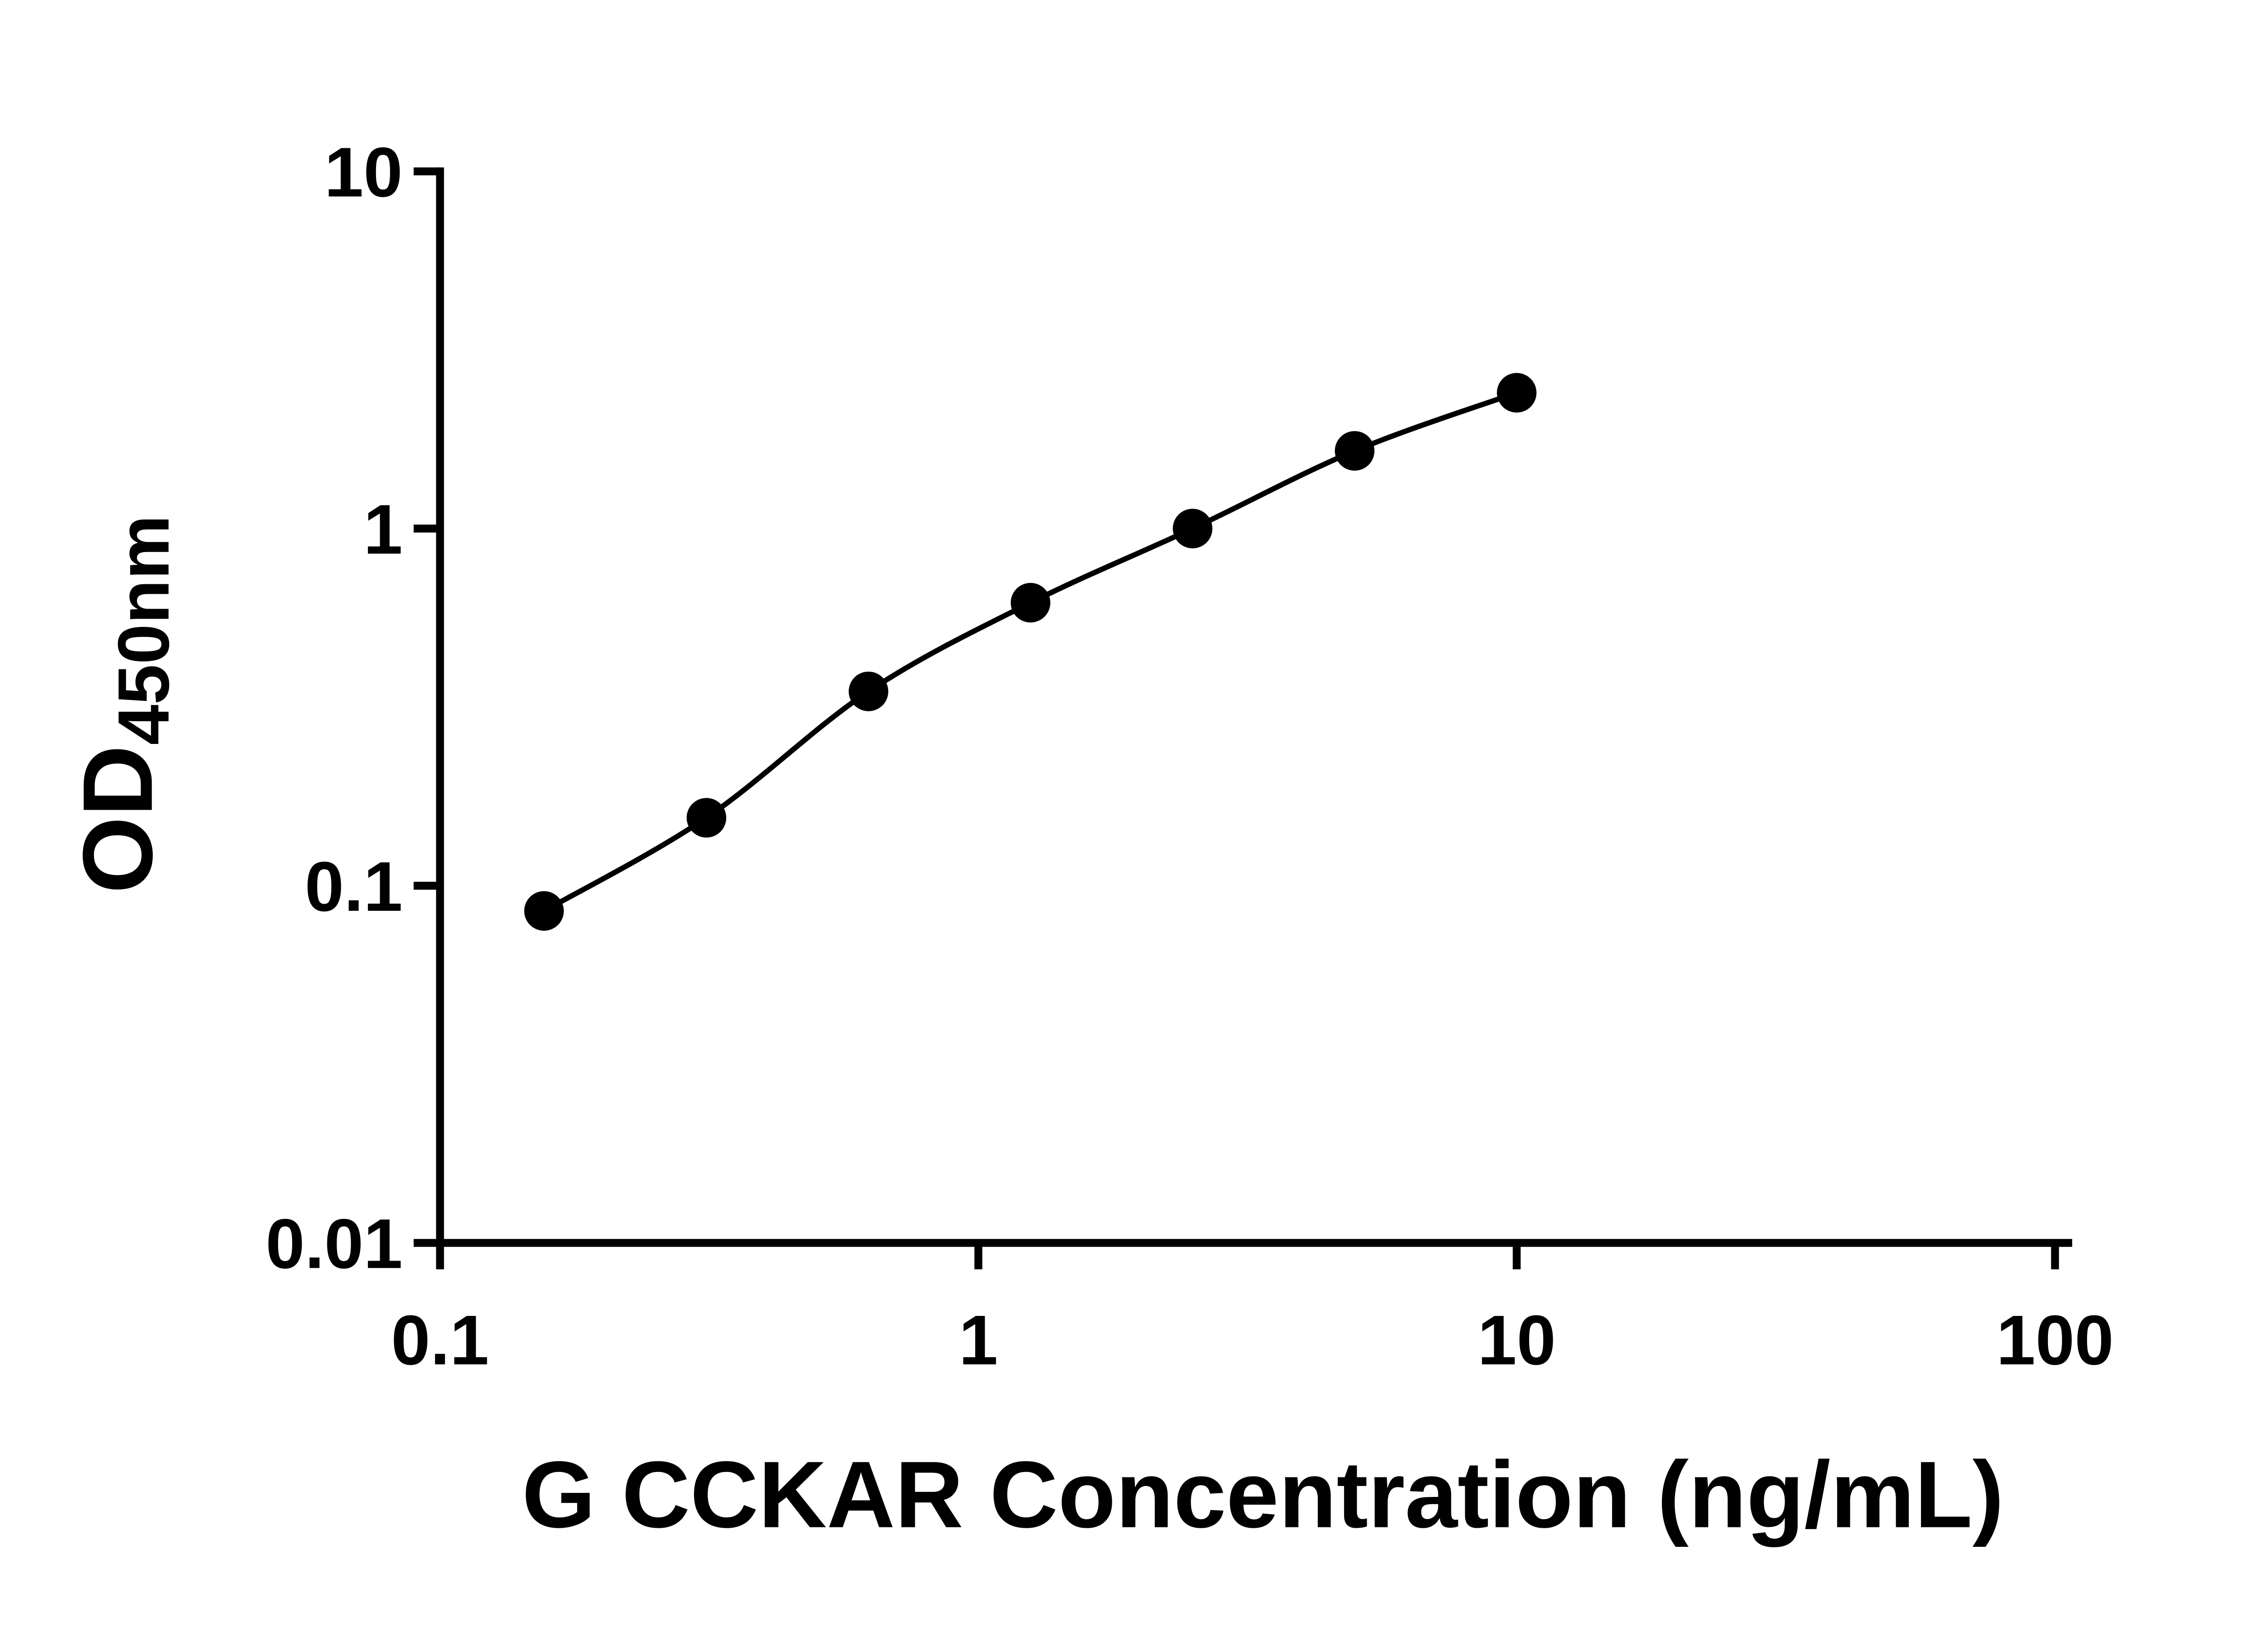 The width and height of the screenshot is (2268, 1633). Describe the element at coordinates (354, 886) in the screenshot. I see `y-tick-label: 0.1` at that location.